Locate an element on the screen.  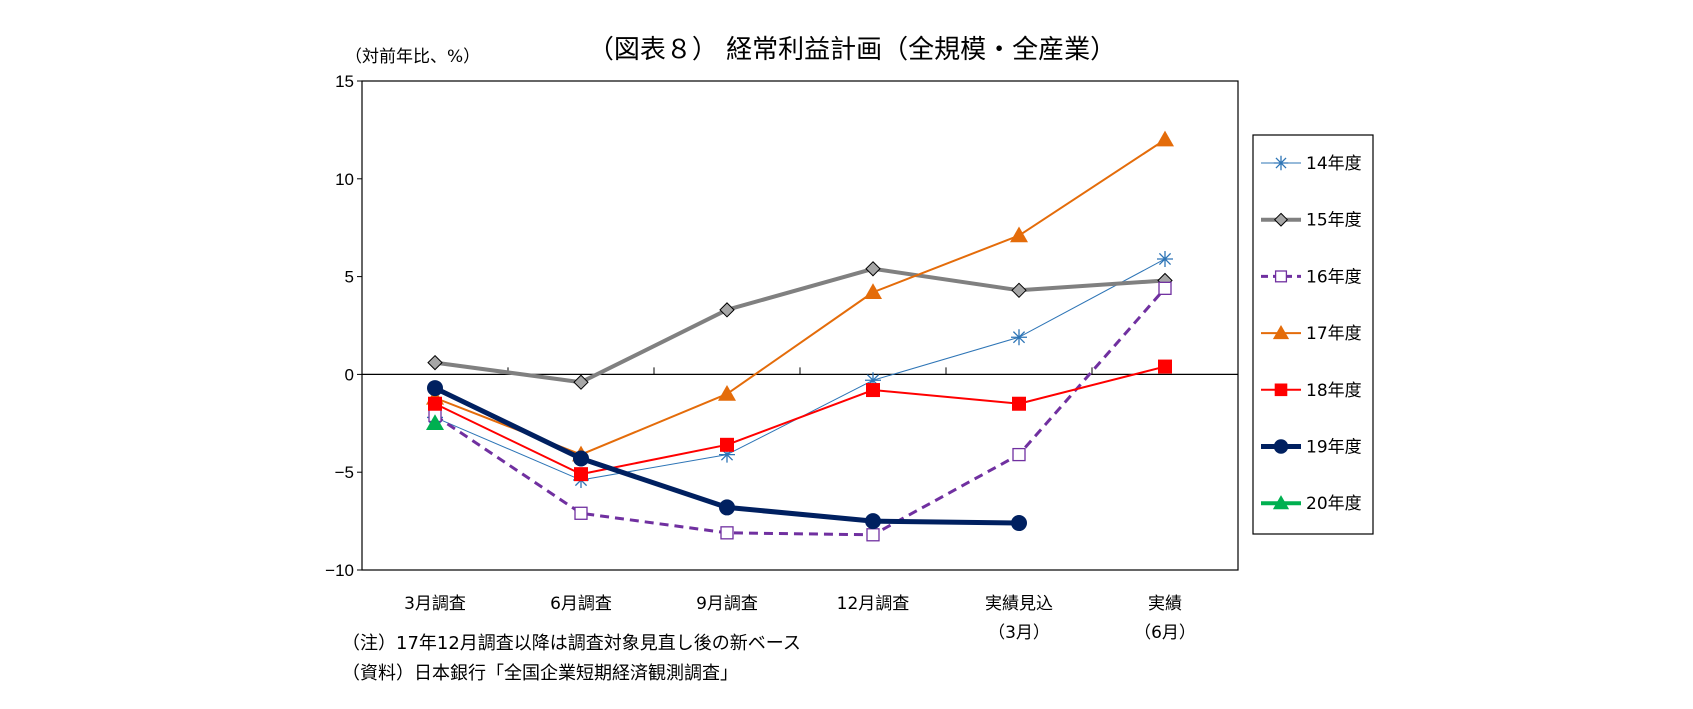
x-tick-label: 実績見込 is located at coordinates (1019, 604).